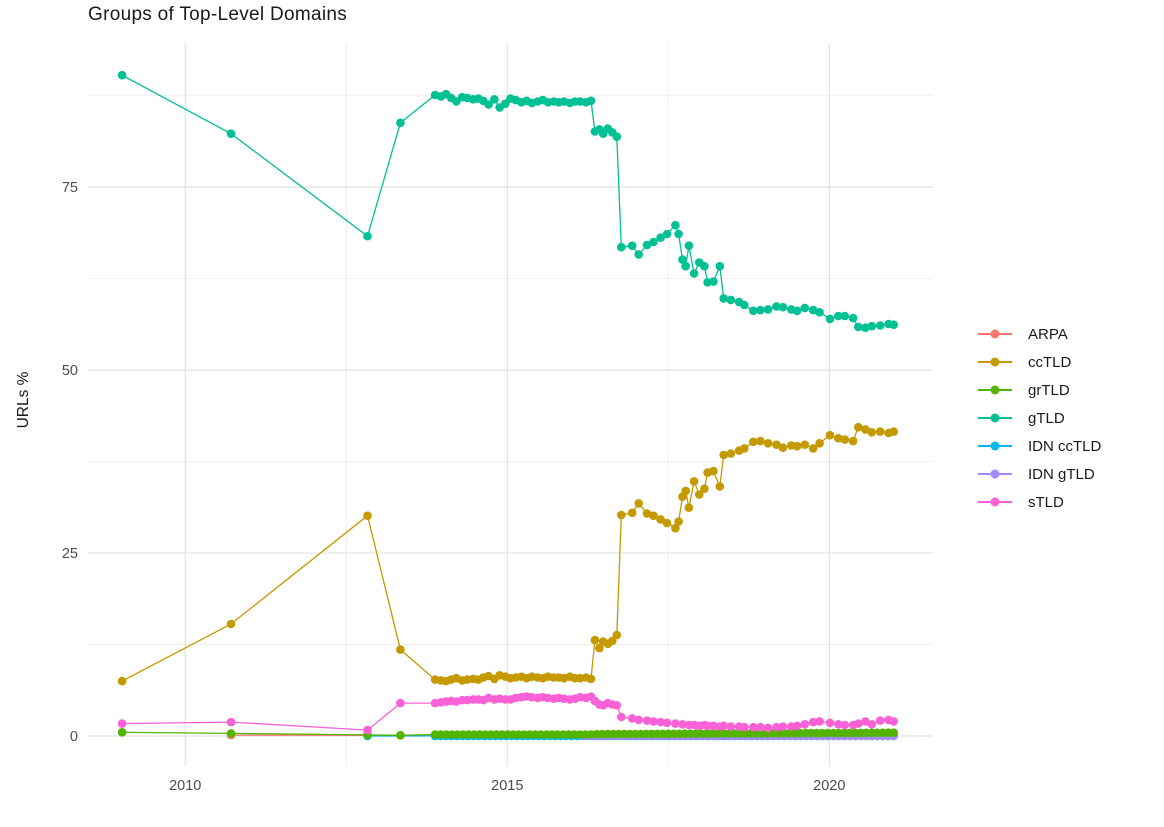  What do you see at coordinates (1039, 418) in the screenshot?
I see `legend: ARPA ccTLD grTLD gTLD IDN ccTLD IDN gTLD sTLD` at bounding box center [1039, 418].